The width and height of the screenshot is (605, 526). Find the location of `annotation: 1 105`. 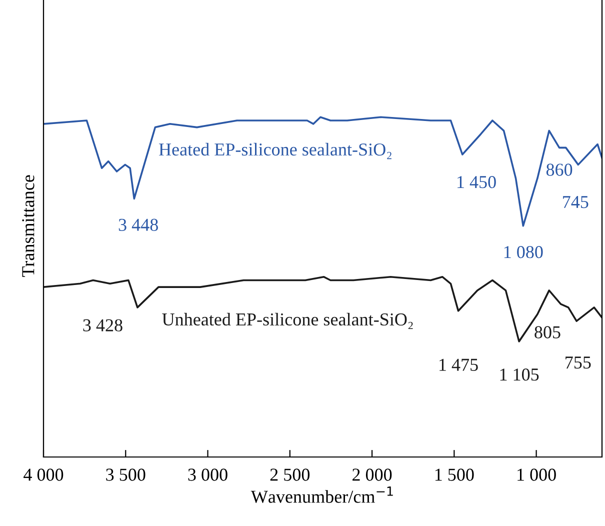

annotation: 1 105 is located at coordinates (519, 374).